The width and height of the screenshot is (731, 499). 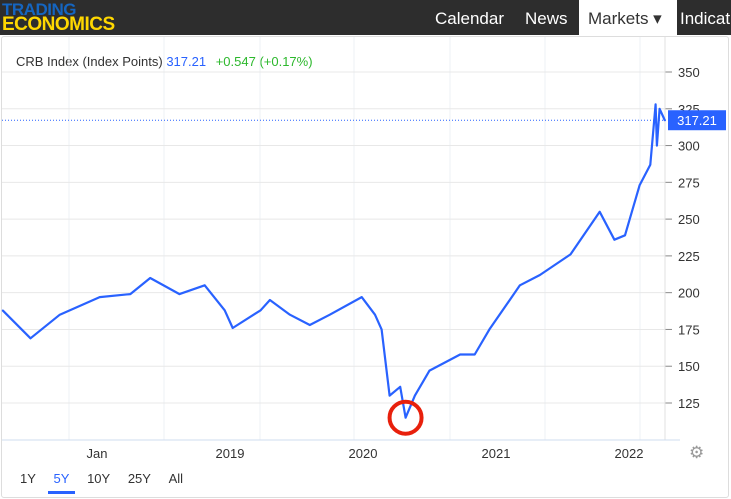 I want to click on x-tick-label: Jan, so click(x=97, y=453).